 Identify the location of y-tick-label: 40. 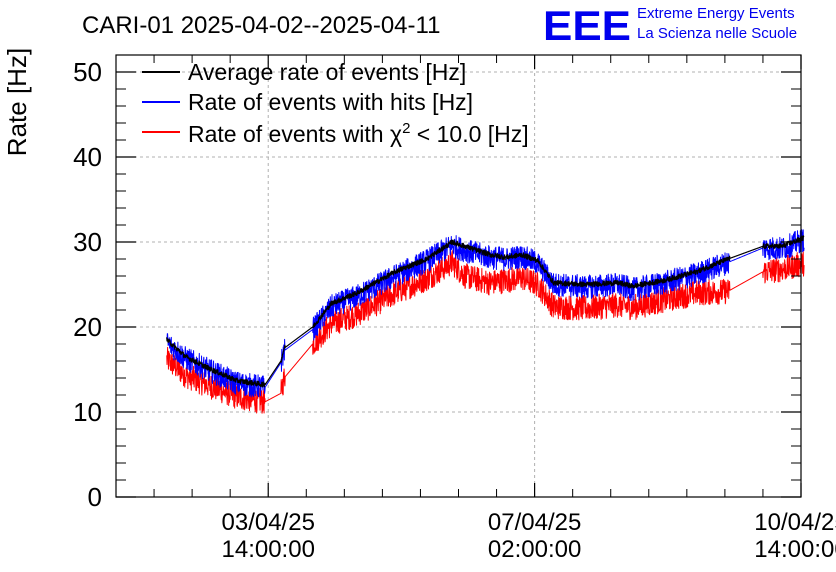
(87, 157).